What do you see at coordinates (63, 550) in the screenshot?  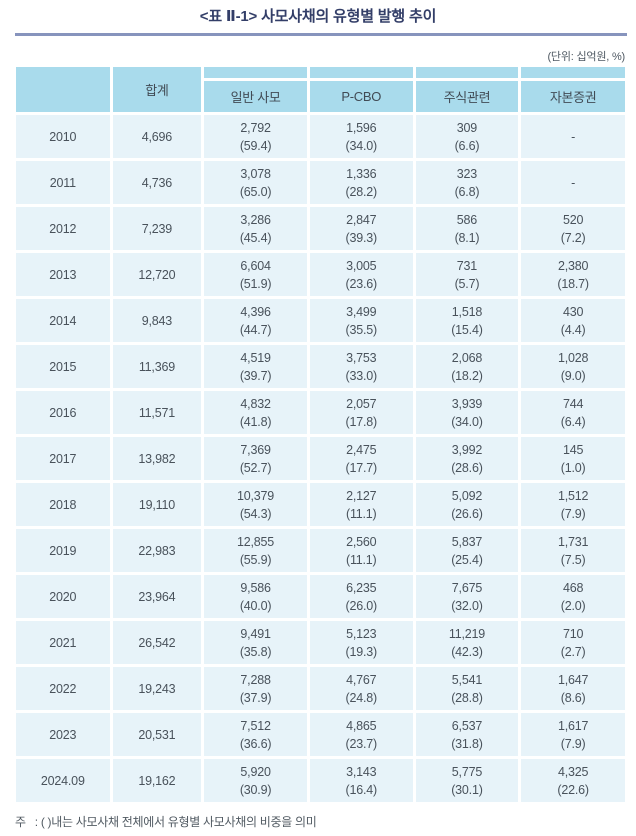 I see `year-cell: 2019` at bounding box center [63, 550].